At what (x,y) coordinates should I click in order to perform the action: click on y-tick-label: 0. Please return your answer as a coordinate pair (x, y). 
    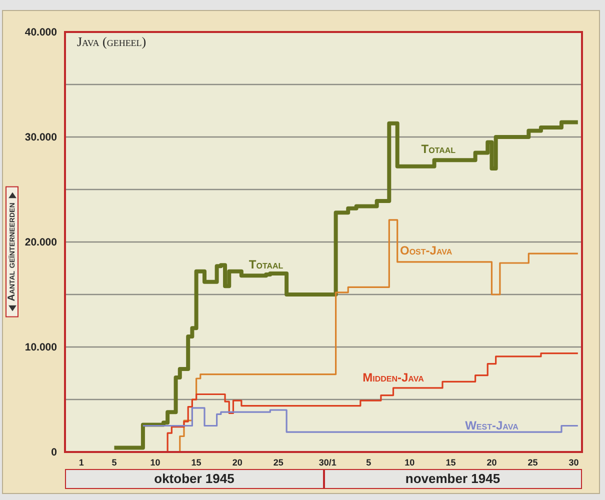
    Looking at the image, I should click on (54, 452).